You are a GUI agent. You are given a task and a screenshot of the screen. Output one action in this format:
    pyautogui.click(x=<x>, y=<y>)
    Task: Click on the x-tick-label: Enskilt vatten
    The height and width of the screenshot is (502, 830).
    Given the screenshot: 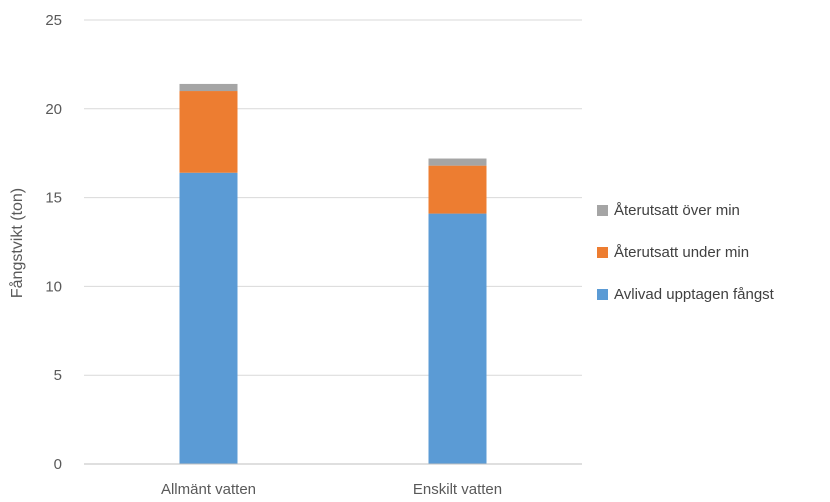 What is the action you would take?
    pyautogui.click(x=457, y=489)
    